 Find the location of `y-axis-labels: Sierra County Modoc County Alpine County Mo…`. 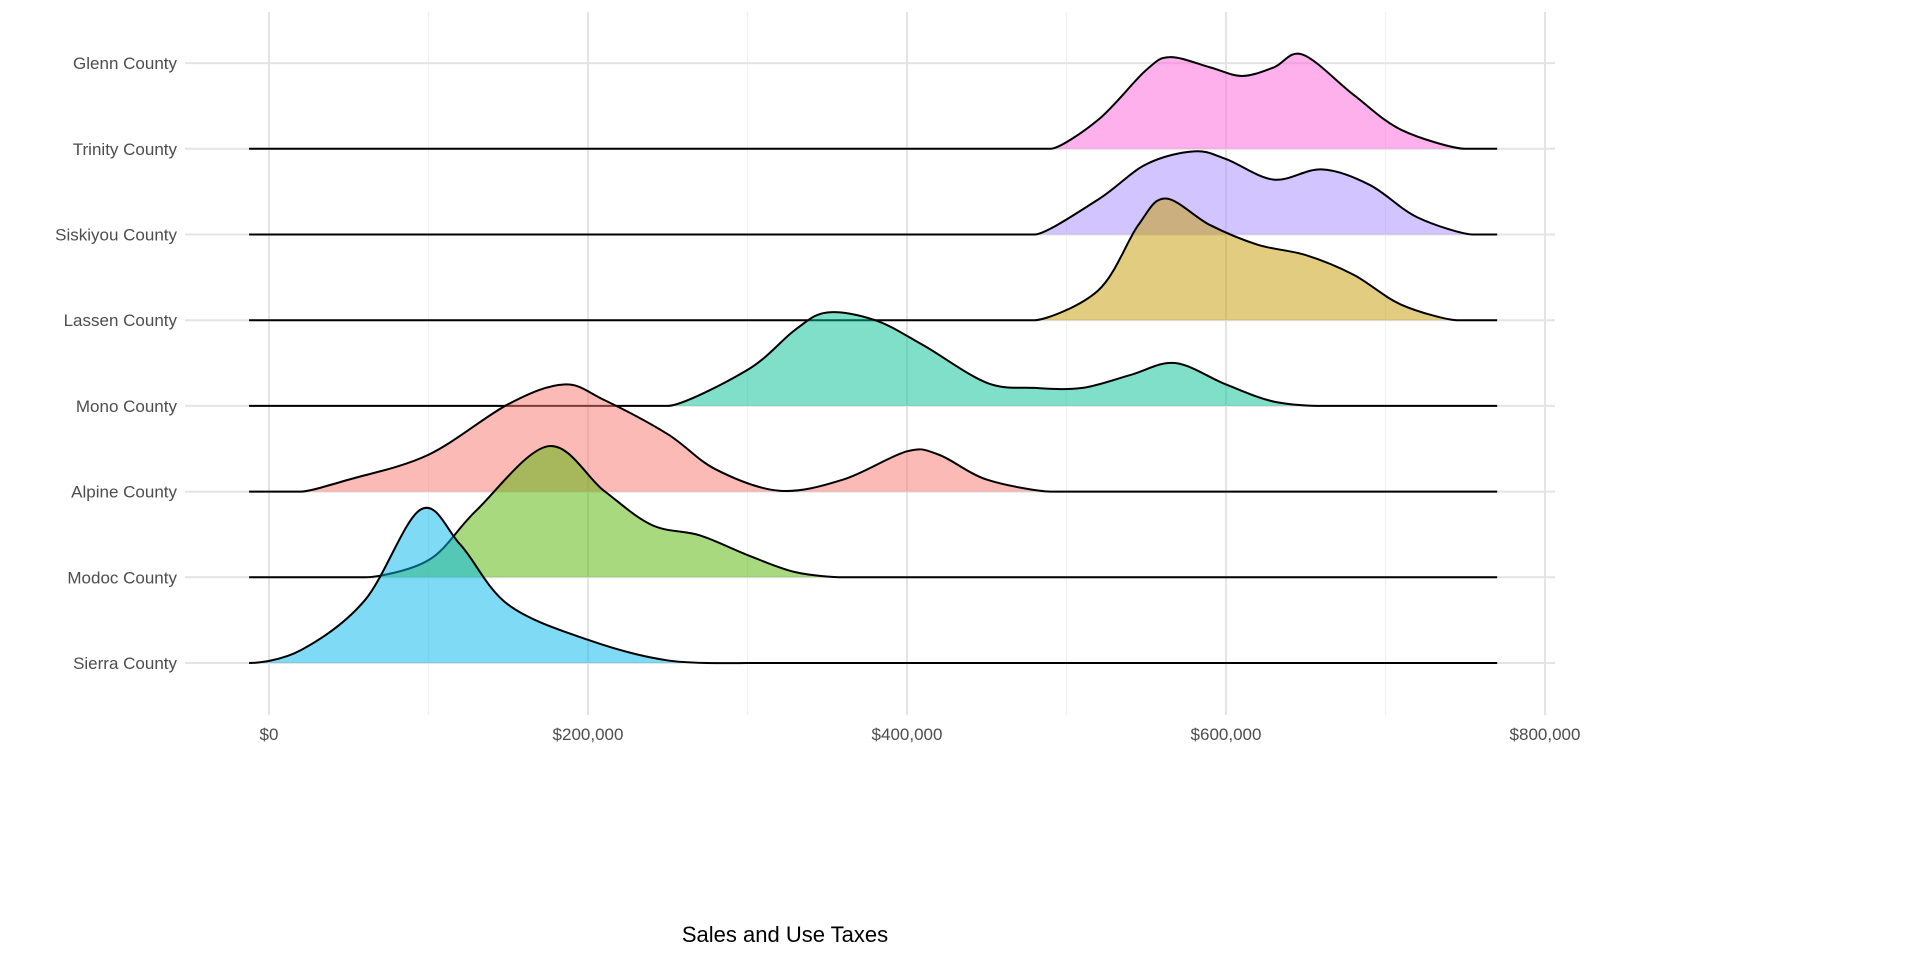

y-axis-labels: Sierra County Modoc County Alpine County Mo… is located at coordinates (116, 363).